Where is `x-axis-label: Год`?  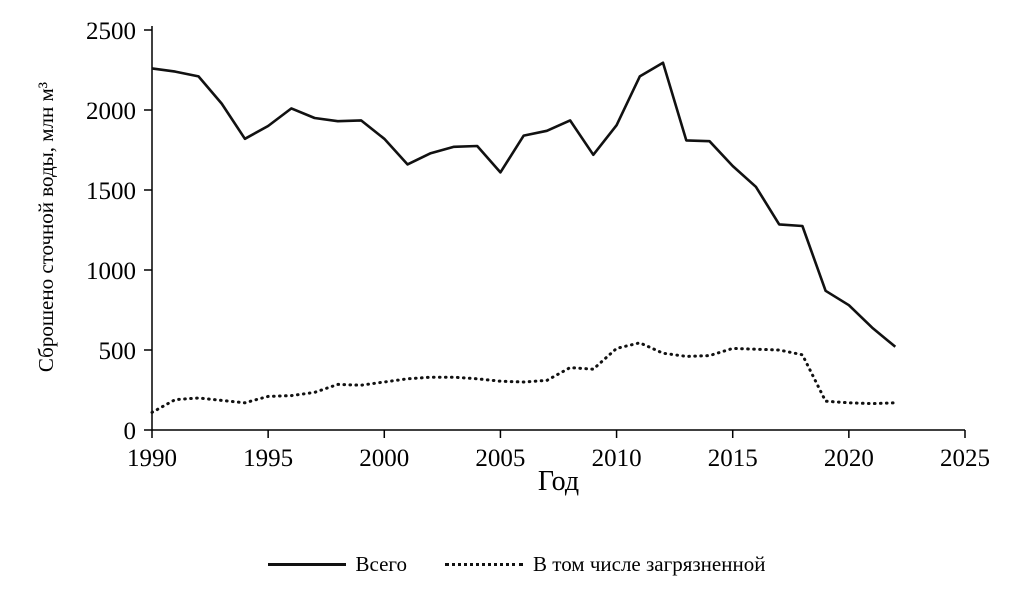
x-axis-label: Год is located at coordinates (558, 481).